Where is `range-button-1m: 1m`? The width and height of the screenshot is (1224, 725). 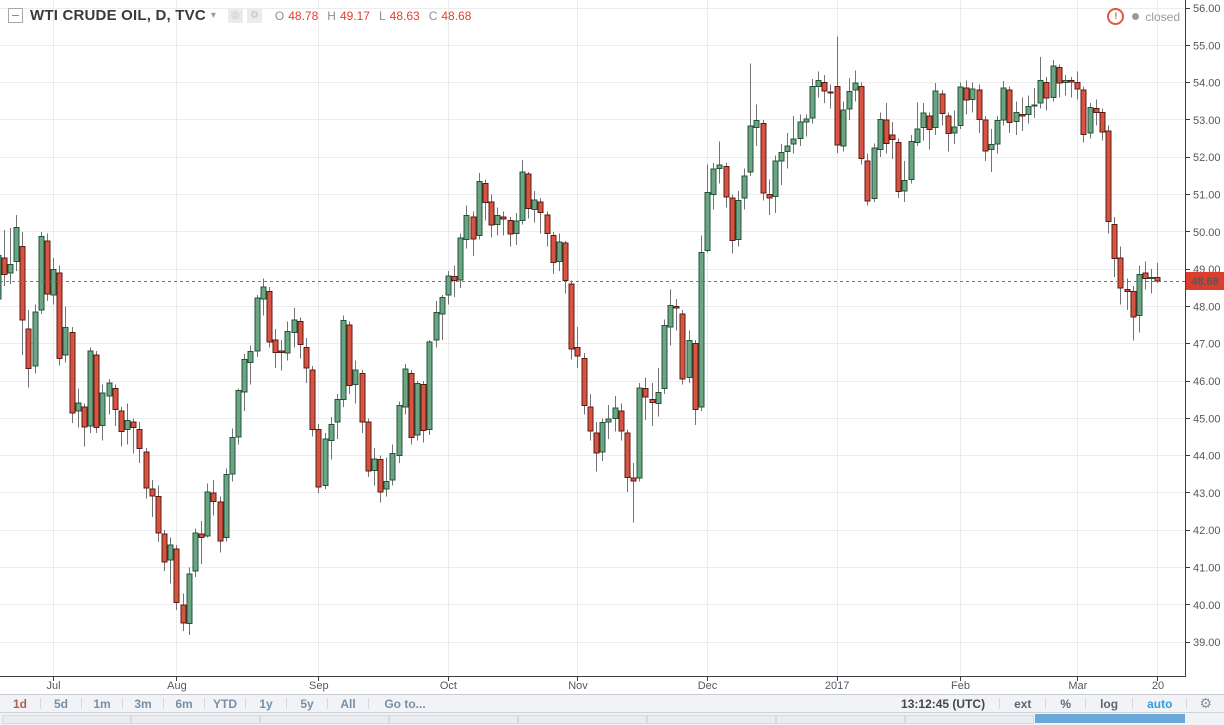
range-button-1m: 1m is located at coordinates (102, 703).